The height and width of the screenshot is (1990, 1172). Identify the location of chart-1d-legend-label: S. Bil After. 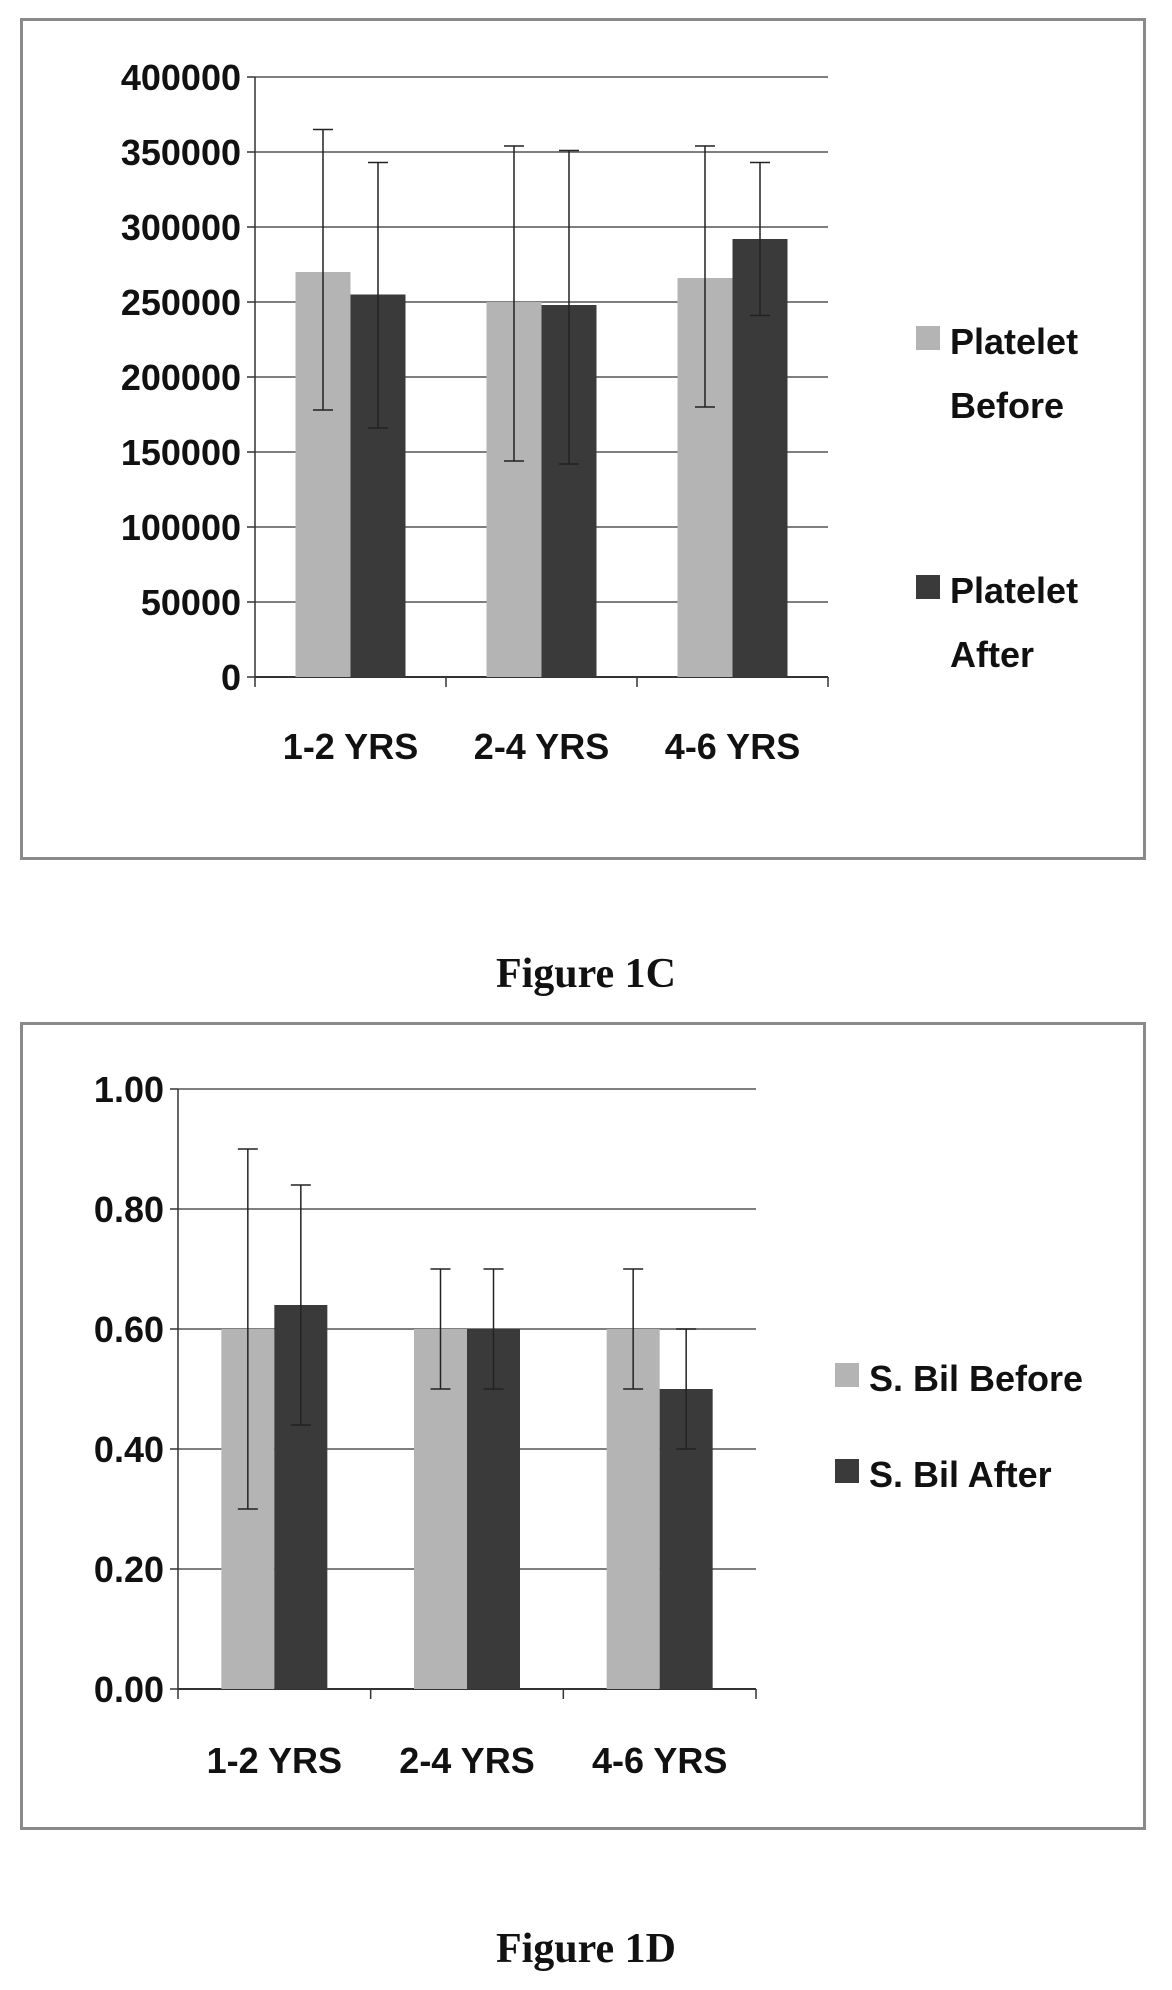
(960, 1474).